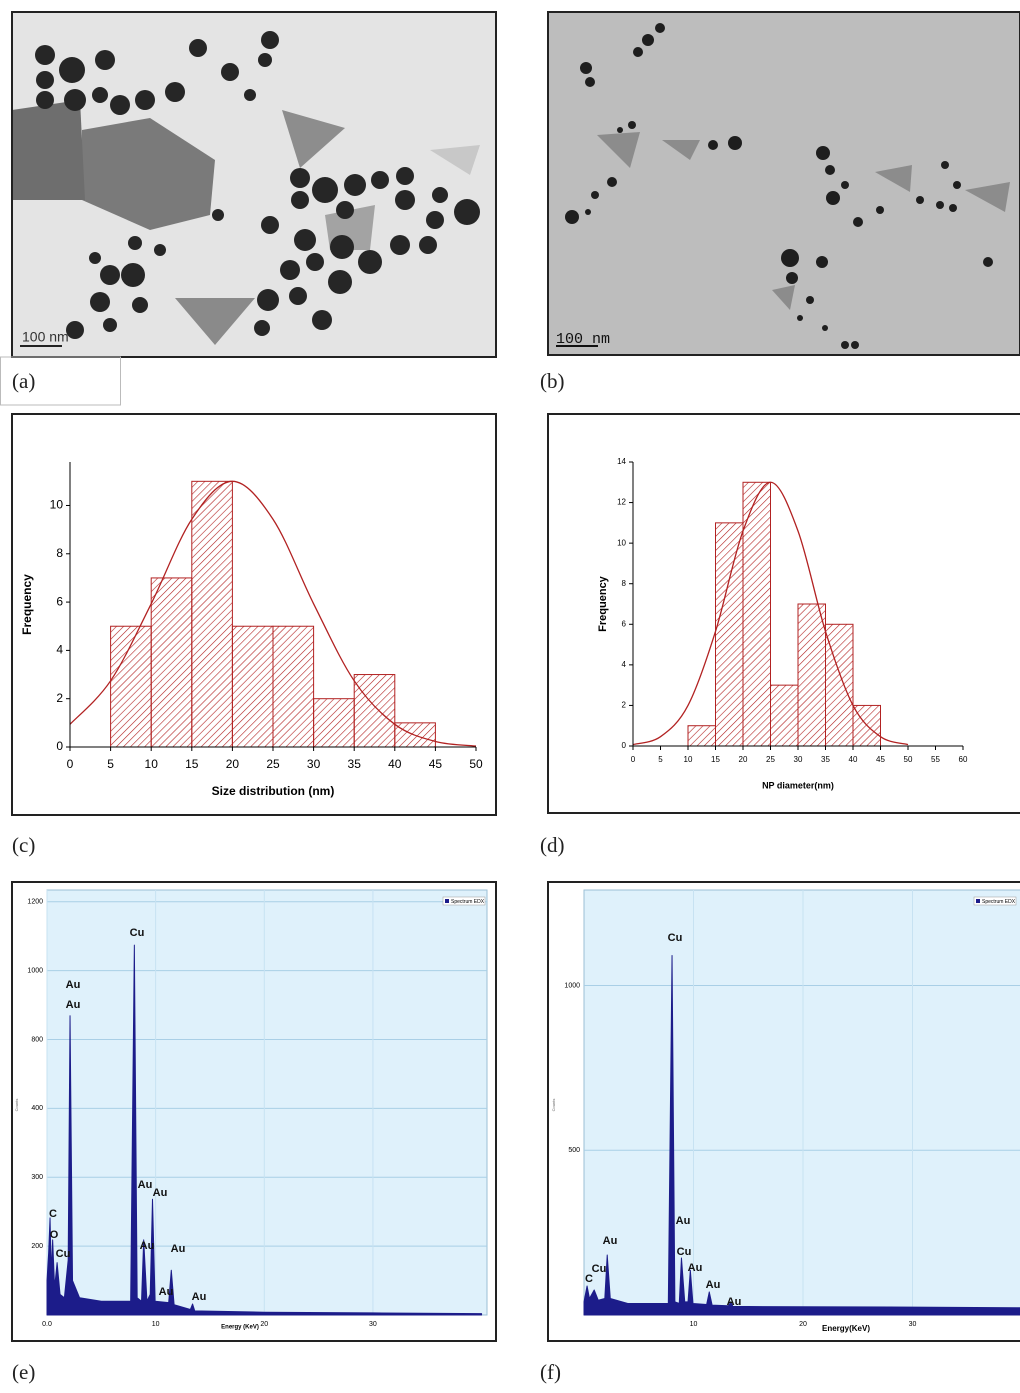  I want to click on label-box, so click(60, 381).